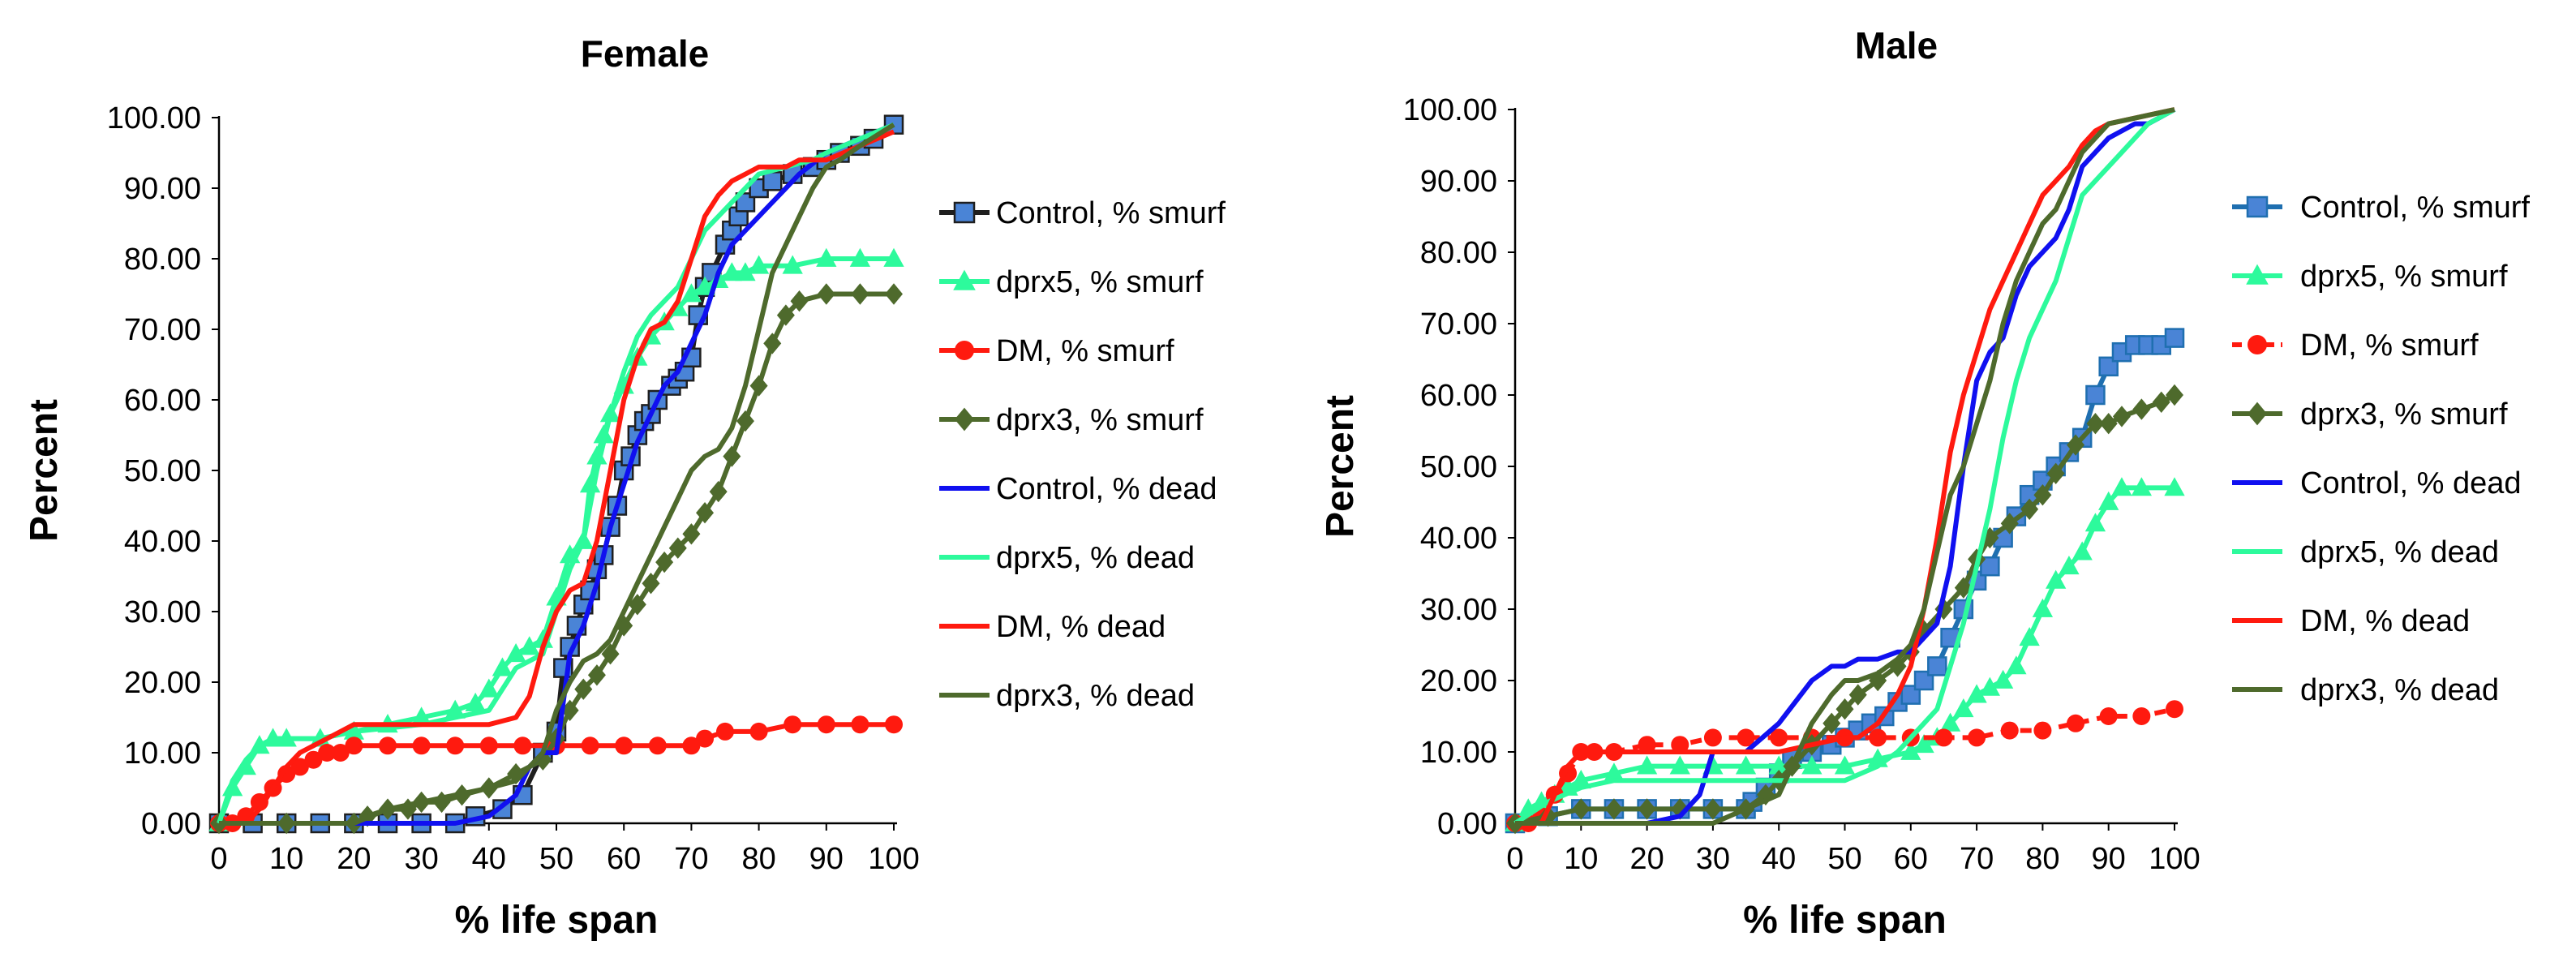 The image size is (2576, 962). I want to click on legend-entry: dprx3, % smurf, so click(1071, 420).